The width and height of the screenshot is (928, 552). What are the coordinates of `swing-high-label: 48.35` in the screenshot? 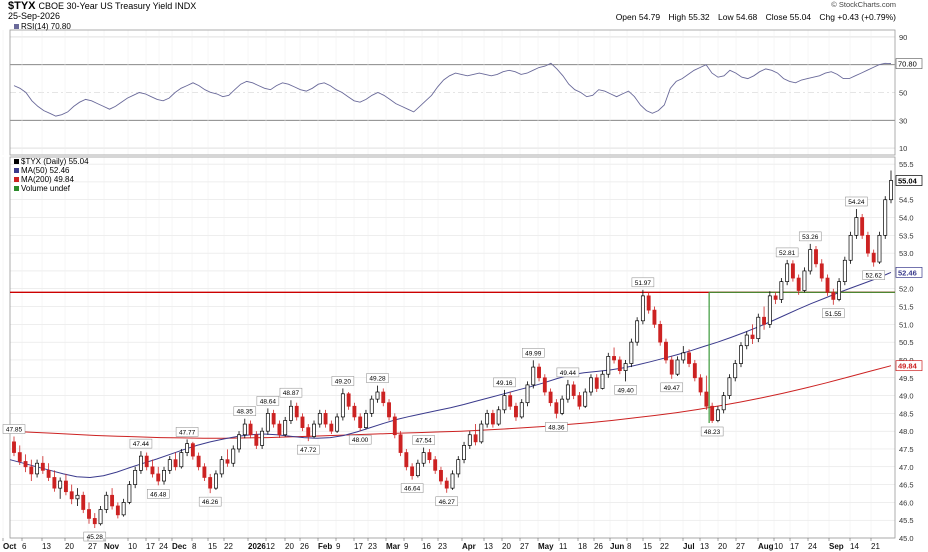 It's located at (245, 412).